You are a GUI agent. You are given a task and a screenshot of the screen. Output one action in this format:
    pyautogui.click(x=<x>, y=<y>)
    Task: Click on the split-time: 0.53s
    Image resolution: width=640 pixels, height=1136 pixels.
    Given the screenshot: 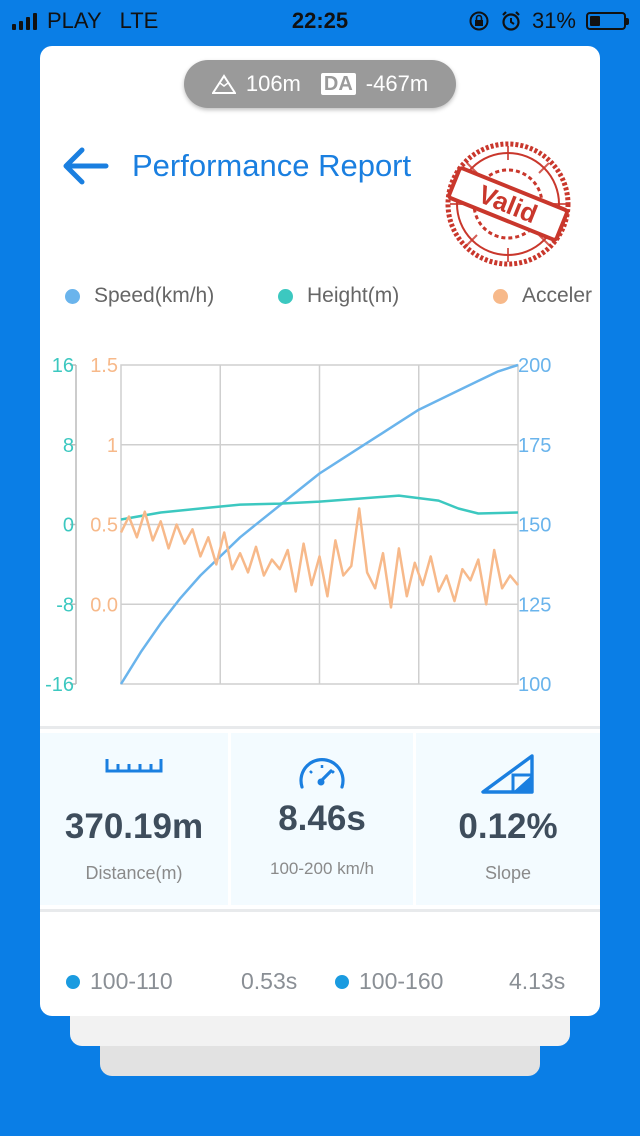 What is the action you would take?
    pyautogui.click(x=269, y=981)
    